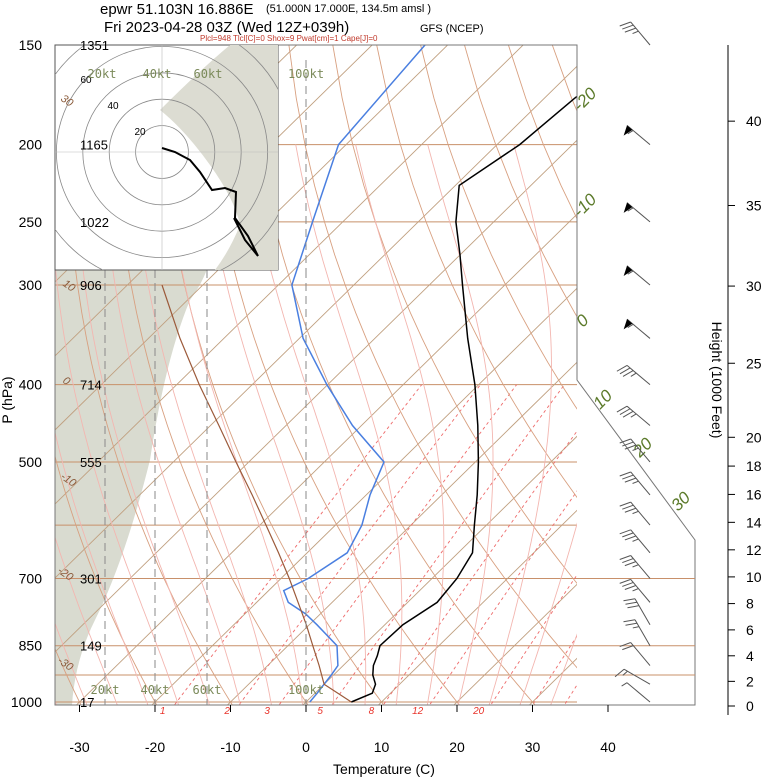  What do you see at coordinates (478, 711) in the screenshot?
I see `mixing-ratio-label: 20` at bounding box center [478, 711].